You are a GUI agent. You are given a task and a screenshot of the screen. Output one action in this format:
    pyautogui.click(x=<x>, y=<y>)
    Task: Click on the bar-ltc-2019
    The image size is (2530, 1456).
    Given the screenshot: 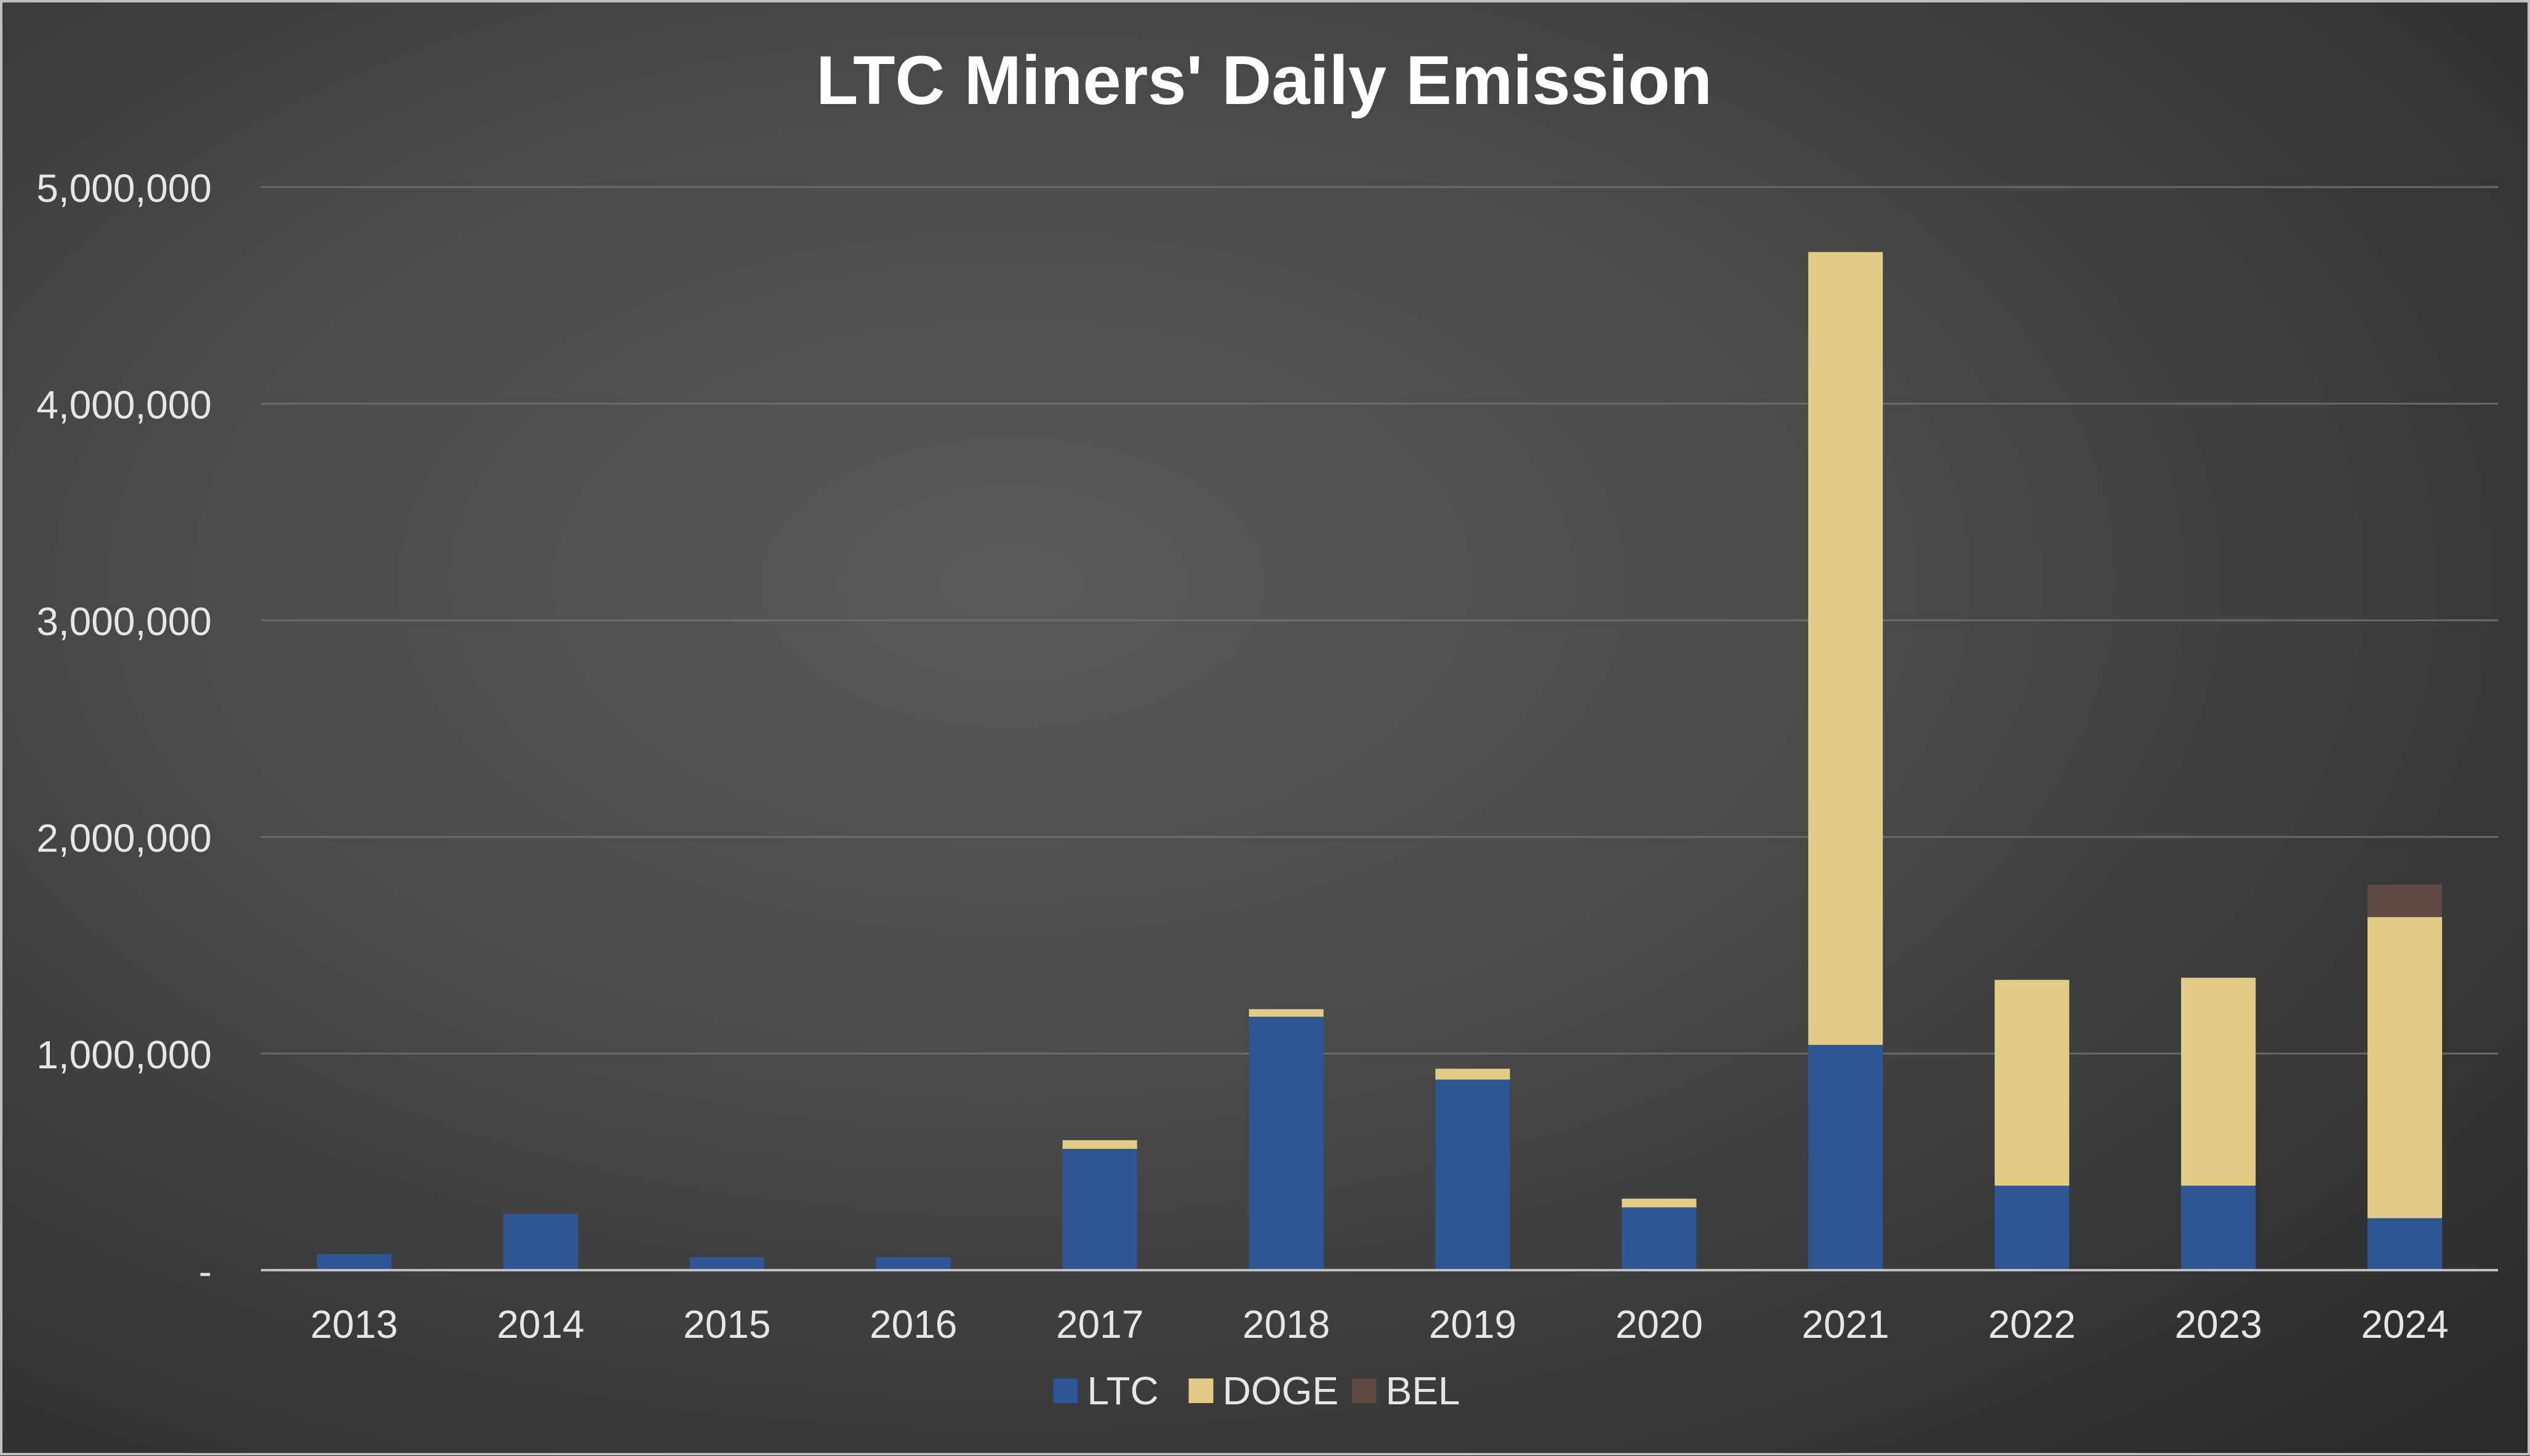 What is the action you would take?
    pyautogui.click(x=1472, y=1174)
    